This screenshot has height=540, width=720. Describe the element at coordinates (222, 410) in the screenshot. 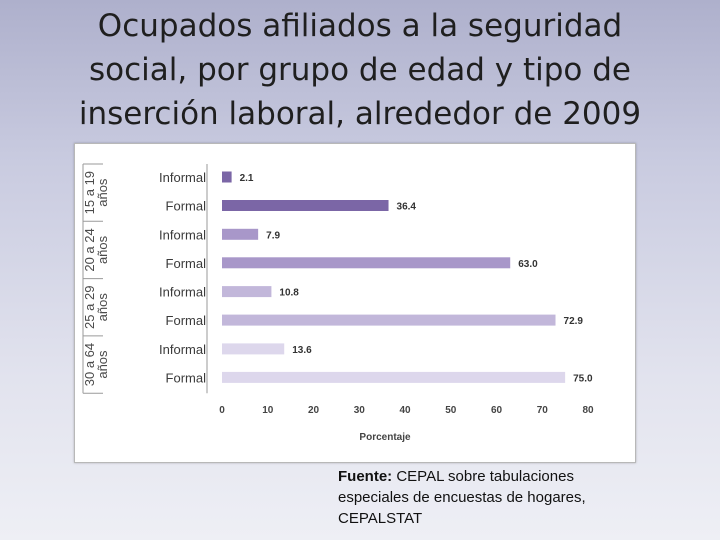

I see `x-tick-label: 0` at that location.